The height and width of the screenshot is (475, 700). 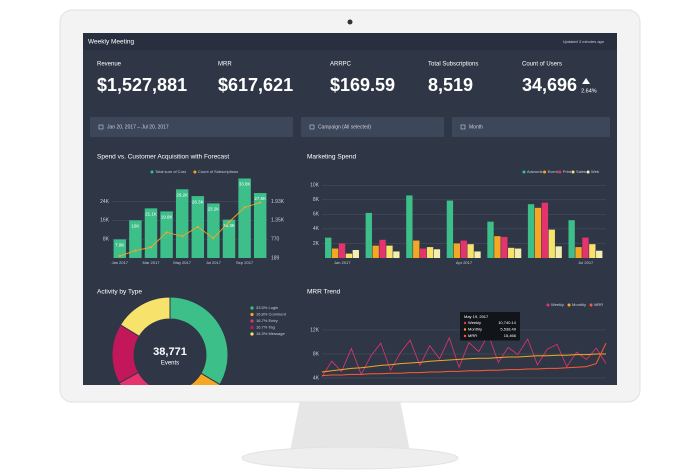 What do you see at coordinates (315, 330) in the screenshot?
I see `yticks-label: 12K` at bounding box center [315, 330].